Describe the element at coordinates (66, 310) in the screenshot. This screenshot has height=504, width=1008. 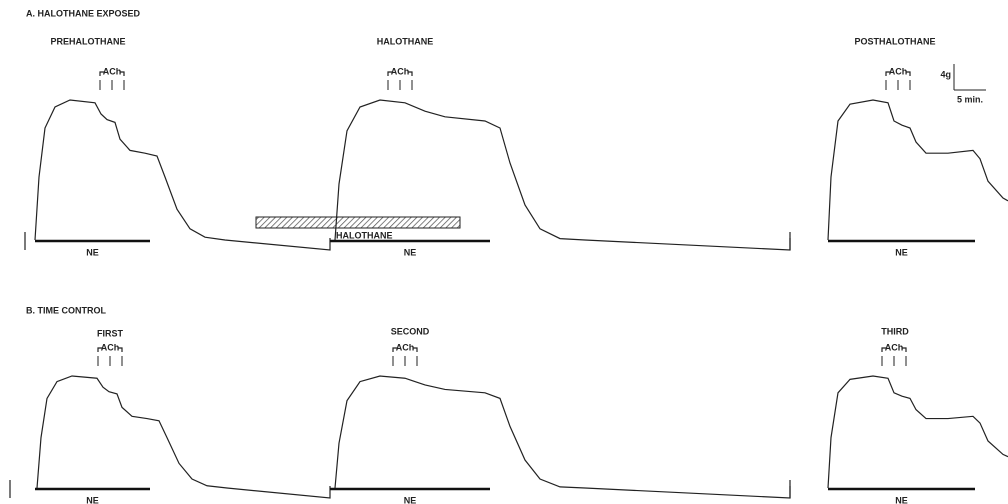
I see `panel-label: B. TIME CONTROL` at that location.